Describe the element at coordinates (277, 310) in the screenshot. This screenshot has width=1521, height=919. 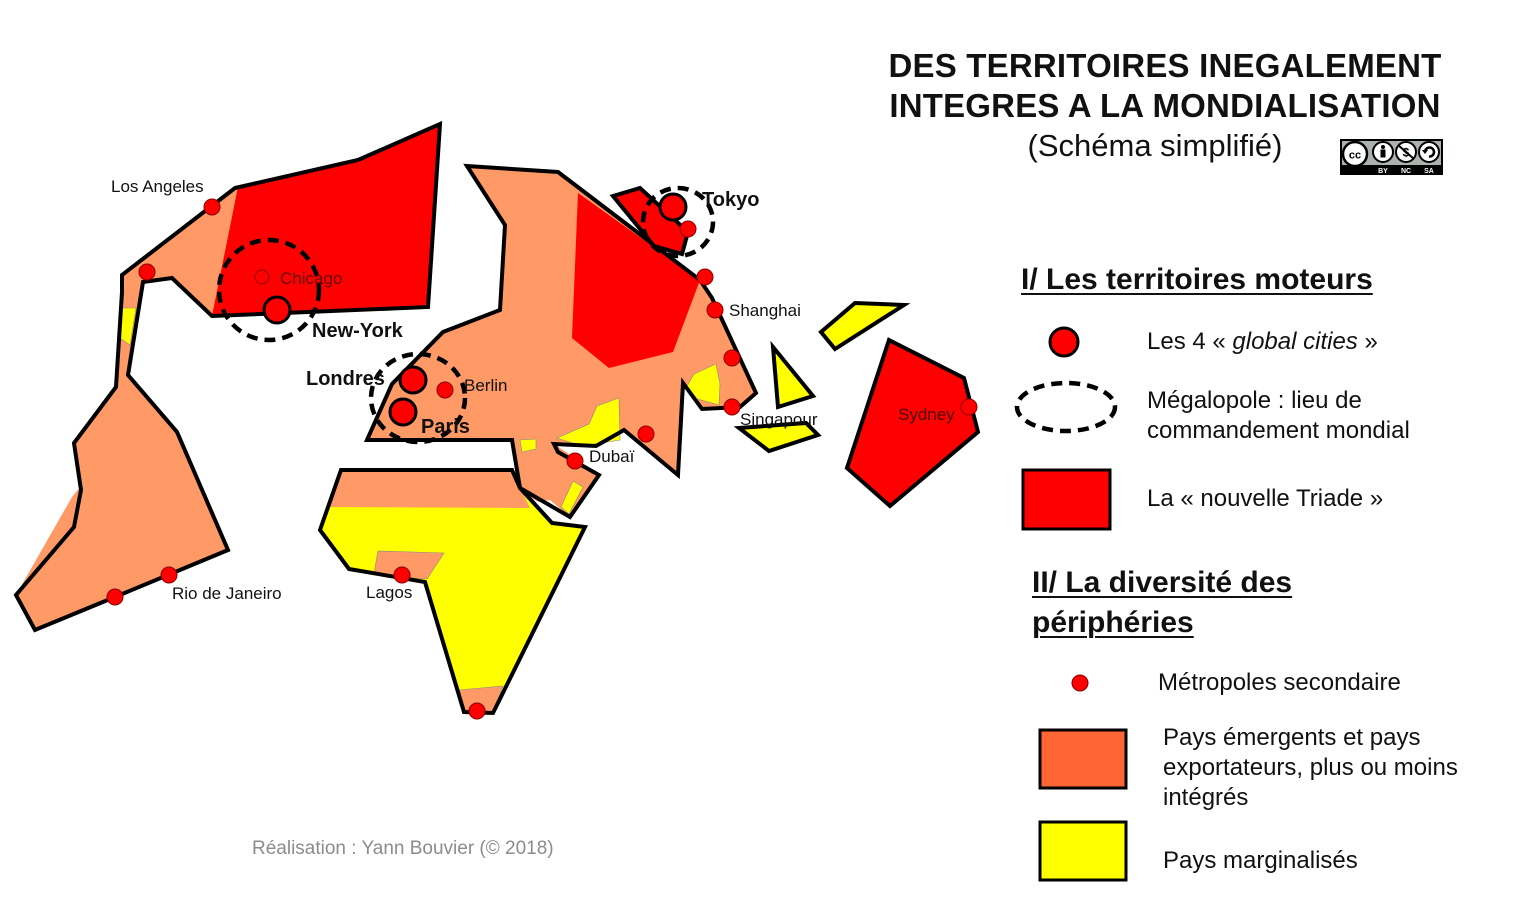
I see `city-marker-new-york` at that location.